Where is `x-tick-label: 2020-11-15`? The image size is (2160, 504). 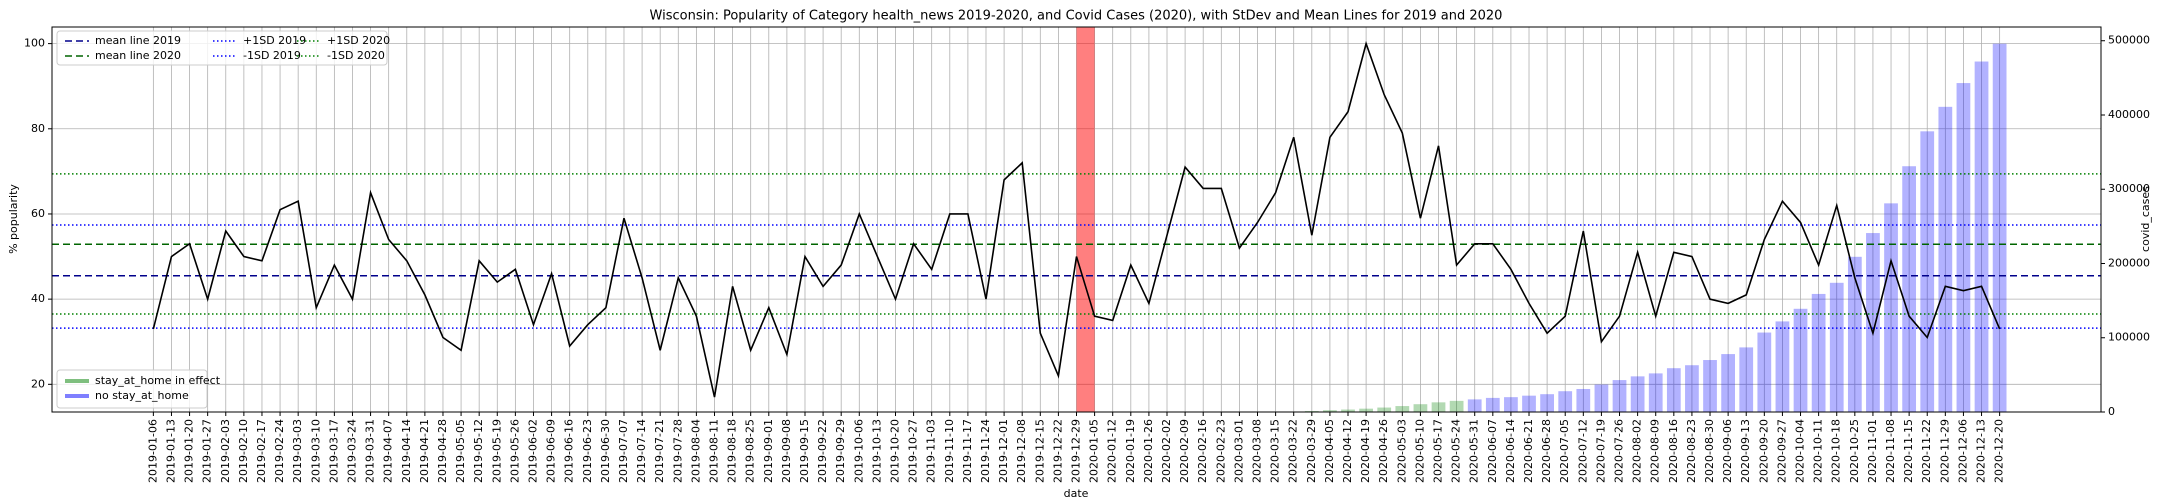 x-tick-label: 2020-11-15 is located at coordinates (1908, 451).